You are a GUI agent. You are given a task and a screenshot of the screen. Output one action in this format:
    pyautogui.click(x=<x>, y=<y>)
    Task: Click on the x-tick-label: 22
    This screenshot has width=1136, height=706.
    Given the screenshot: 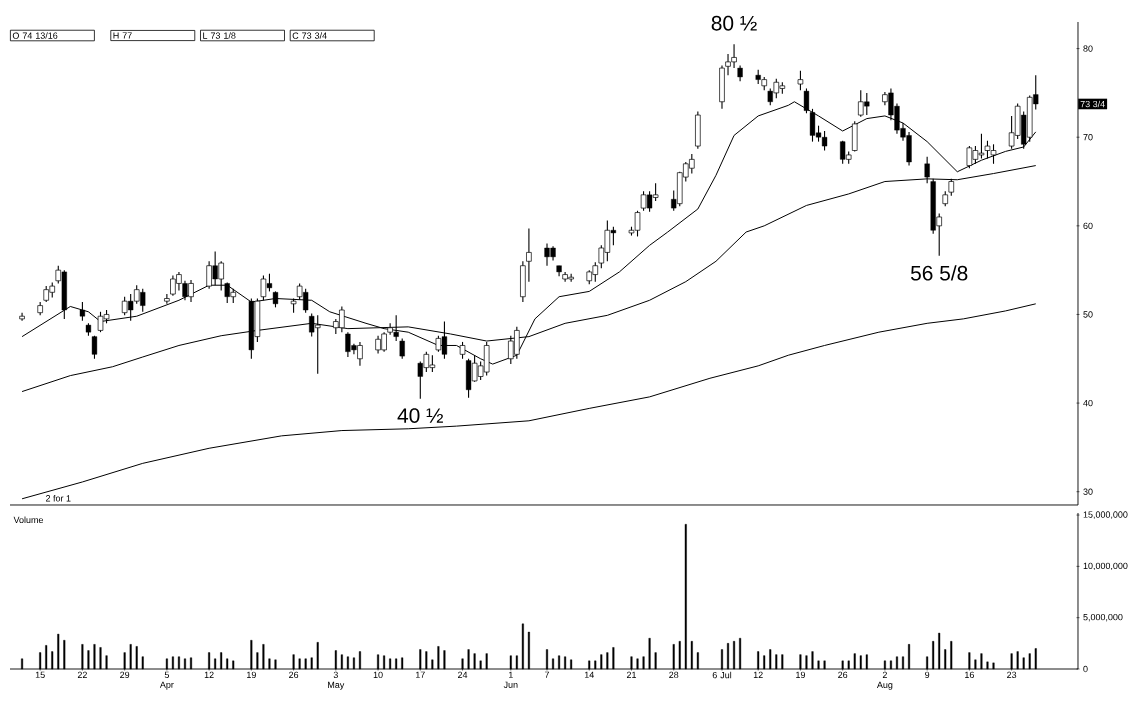 What is the action you would take?
    pyautogui.click(x=82, y=674)
    